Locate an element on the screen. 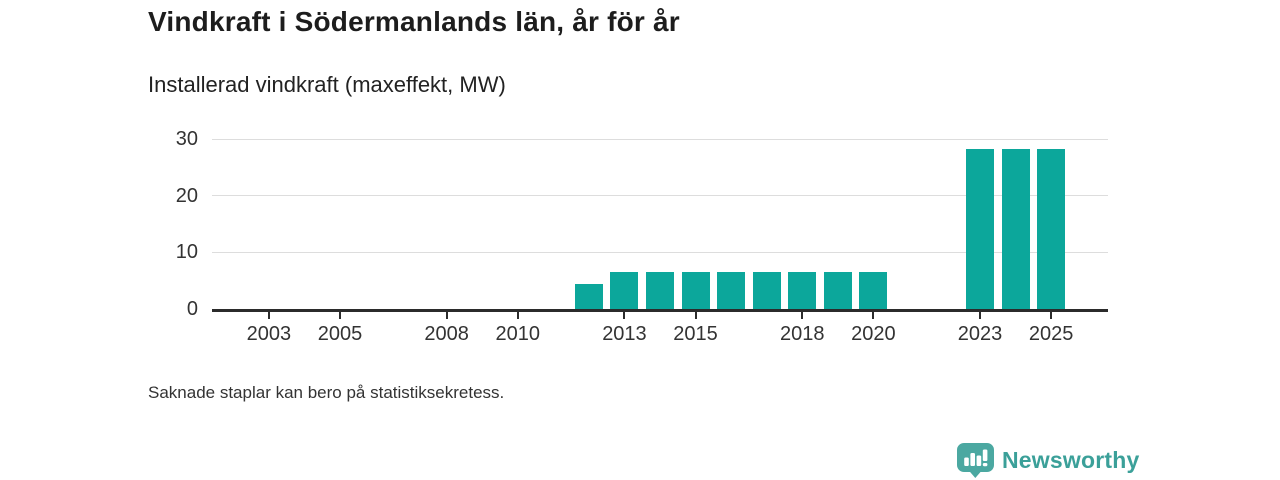 The height and width of the screenshot is (480, 1280). bar-2024 is located at coordinates (1015, 229).